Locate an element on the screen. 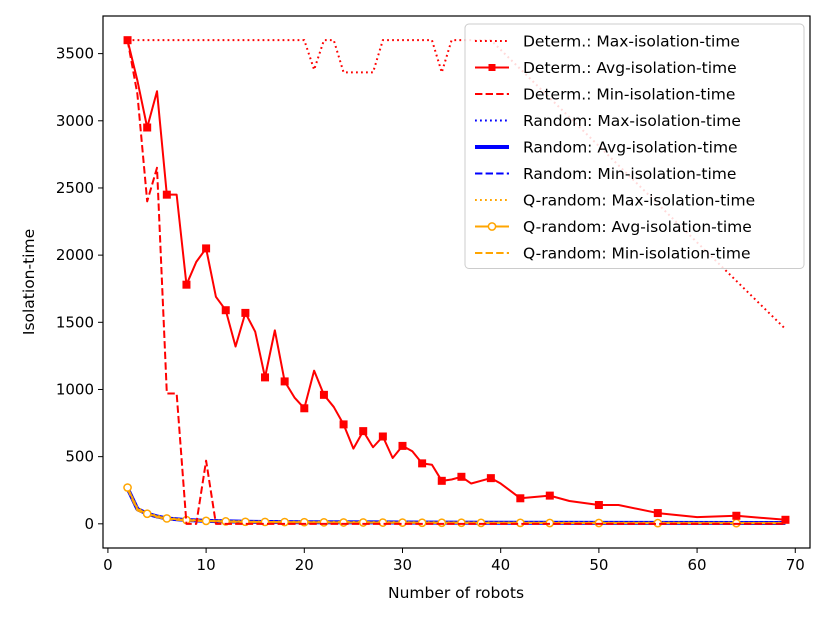  legend-item: Determ.: Max-isolation-time is located at coordinates (607, 42).